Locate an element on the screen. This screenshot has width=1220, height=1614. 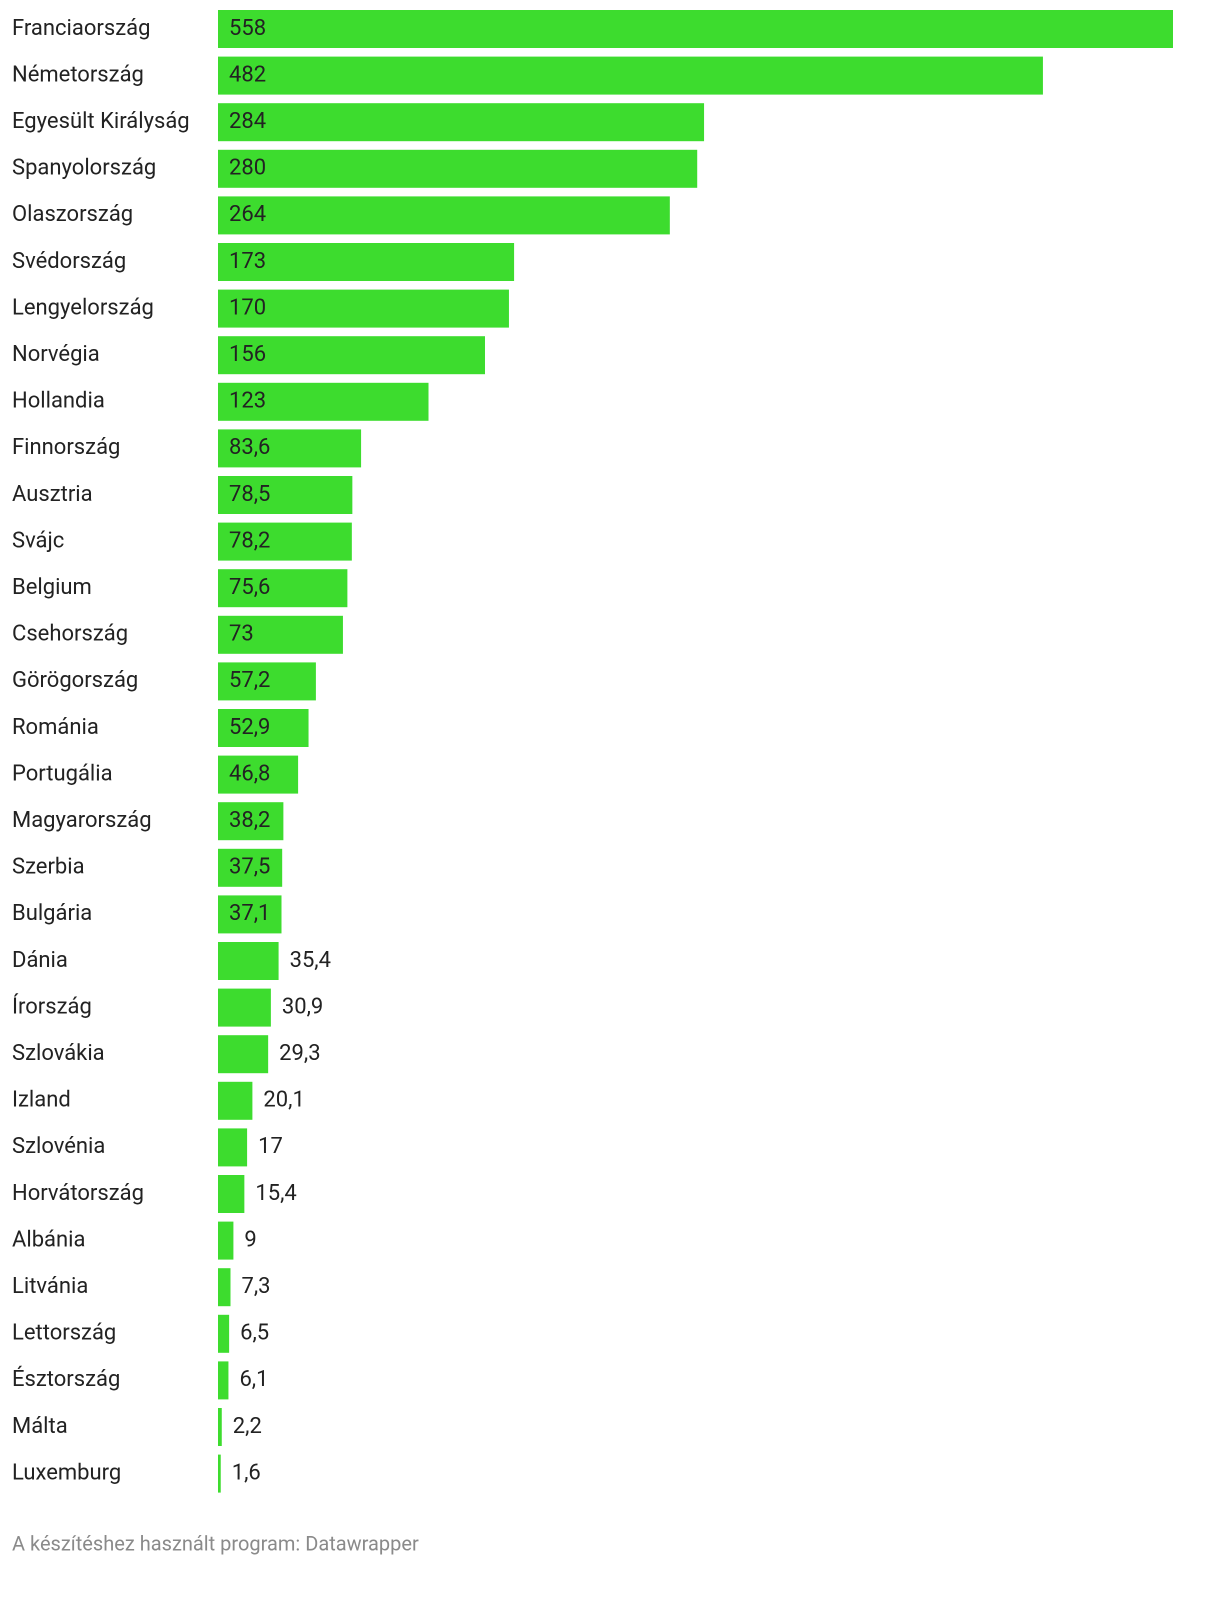
category-label: Lettország is located at coordinates (64, 1333).